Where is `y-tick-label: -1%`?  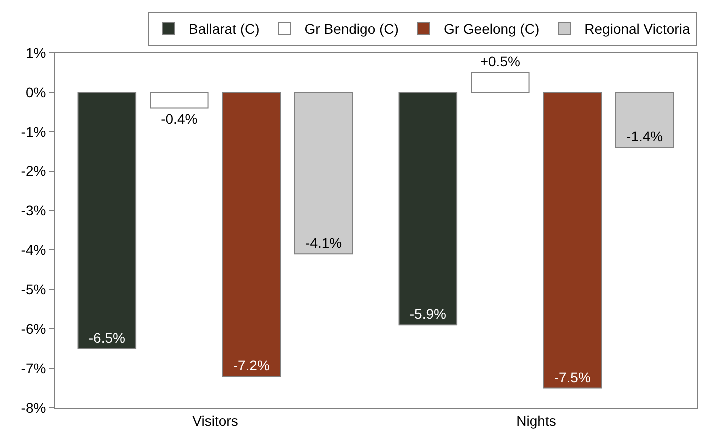 y-tick-label: -1% is located at coordinates (33, 132).